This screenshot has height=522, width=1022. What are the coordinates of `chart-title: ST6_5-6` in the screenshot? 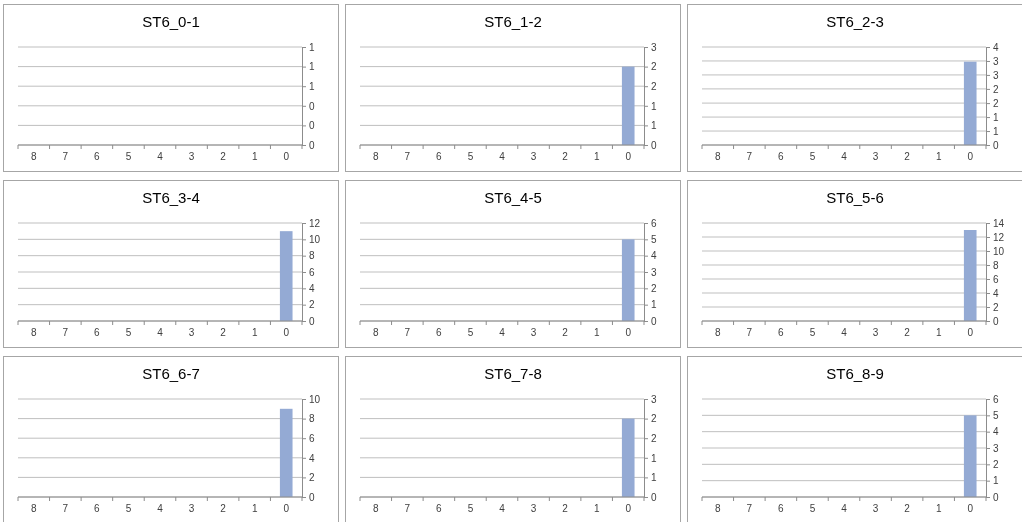 It's located at (855, 197).